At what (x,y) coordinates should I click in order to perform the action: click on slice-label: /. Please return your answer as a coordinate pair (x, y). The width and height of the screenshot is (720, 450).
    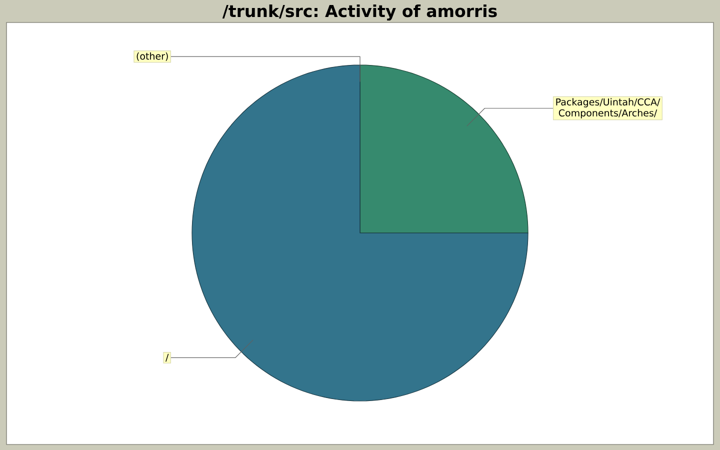
    Looking at the image, I should click on (167, 358).